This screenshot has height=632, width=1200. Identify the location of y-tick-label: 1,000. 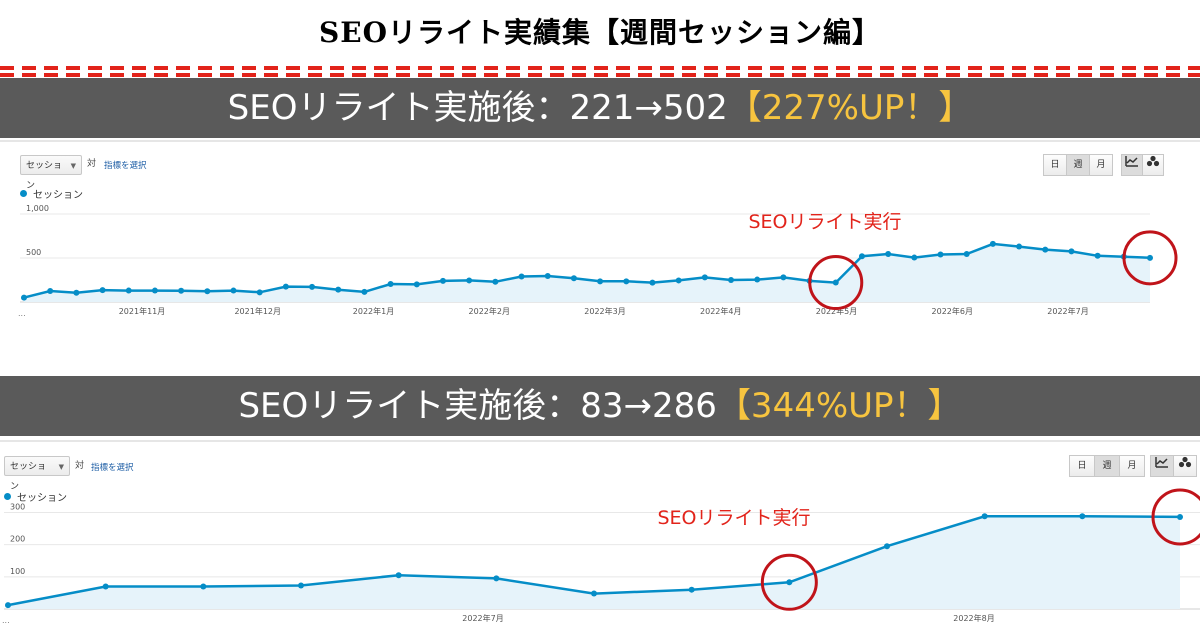
(37, 208).